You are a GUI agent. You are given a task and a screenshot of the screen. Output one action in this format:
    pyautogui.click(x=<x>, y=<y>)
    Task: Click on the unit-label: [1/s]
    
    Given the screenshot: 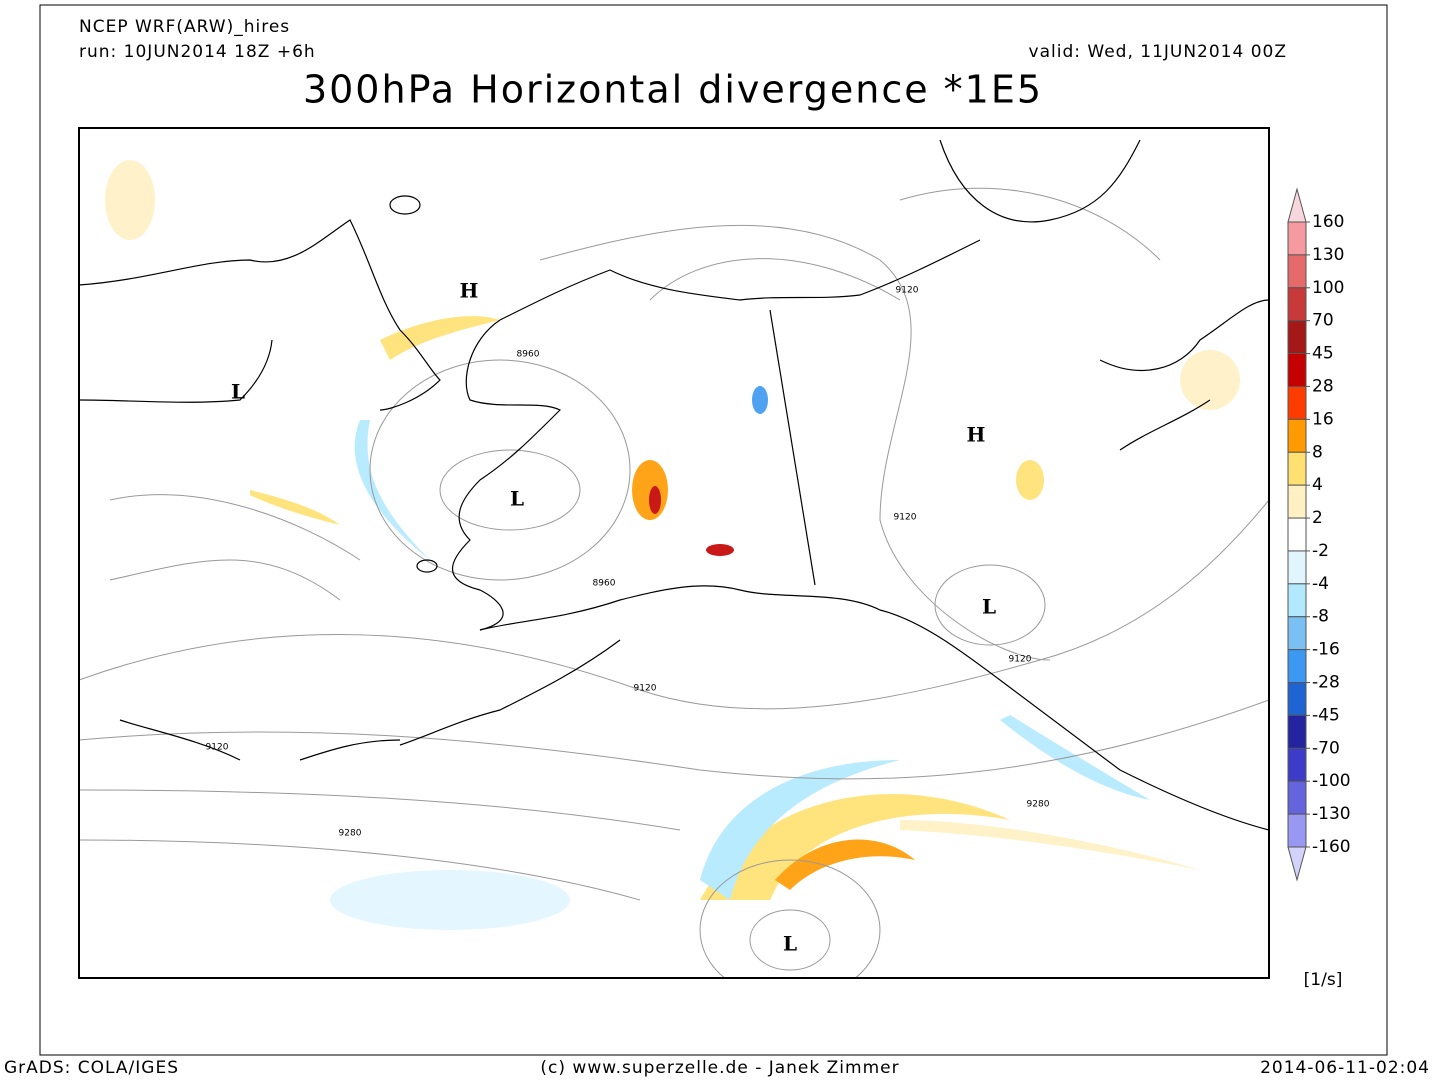 What is the action you would take?
    pyautogui.click(x=1323, y=980)
    